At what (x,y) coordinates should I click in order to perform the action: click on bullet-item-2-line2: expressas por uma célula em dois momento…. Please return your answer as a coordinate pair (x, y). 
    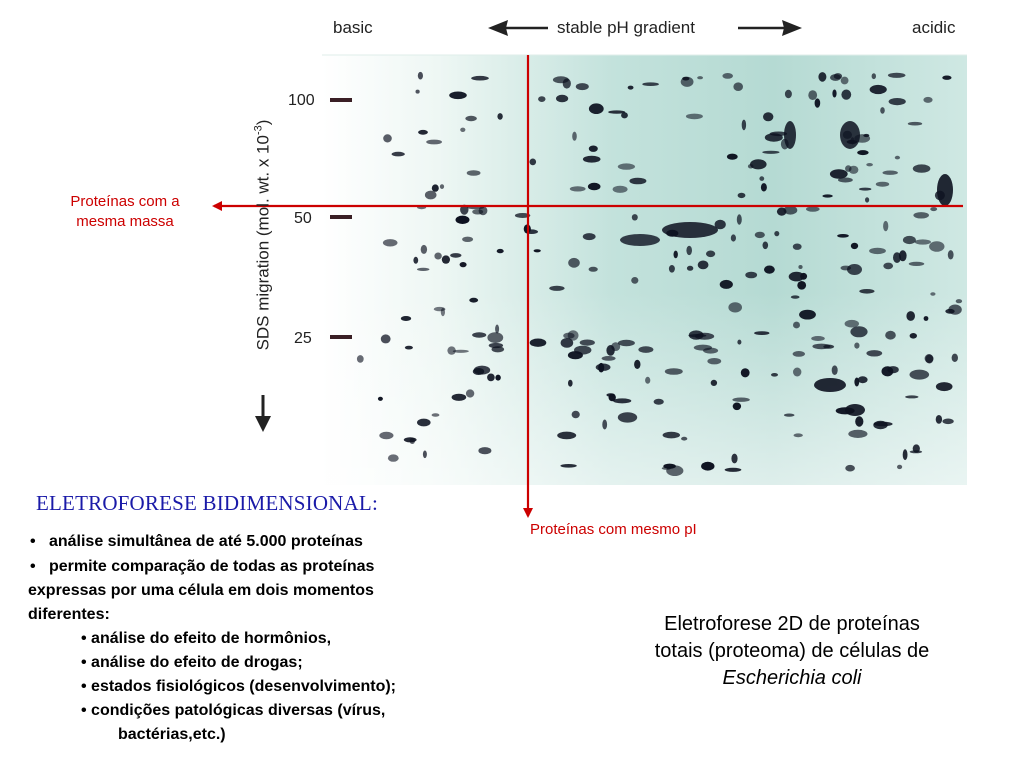
    Looking at the image, I should click on (201, 590).